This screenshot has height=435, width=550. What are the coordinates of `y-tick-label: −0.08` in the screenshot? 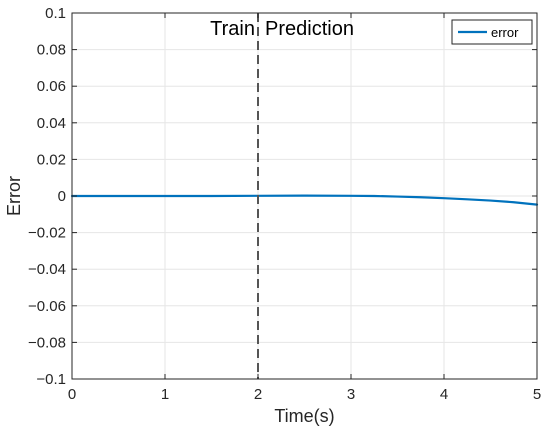 It's located at (47, 342).